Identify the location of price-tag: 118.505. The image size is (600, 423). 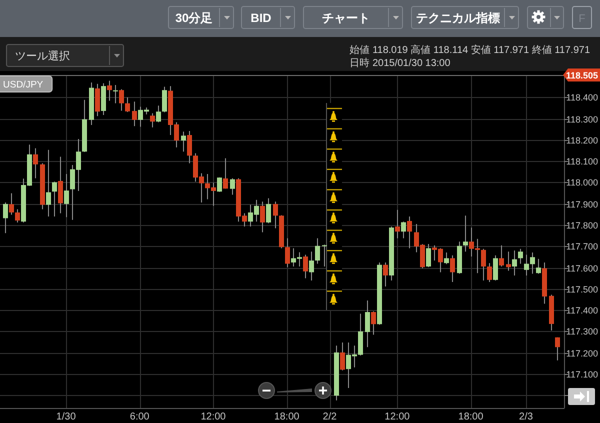
(581, 75).